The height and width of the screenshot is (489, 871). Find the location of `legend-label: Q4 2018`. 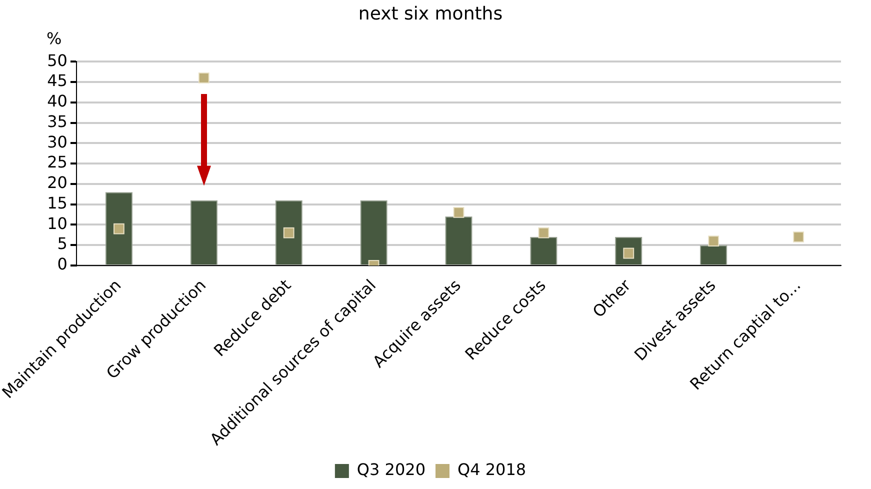

legend-label: Q4 2018 is located at coordinates (492, 470).